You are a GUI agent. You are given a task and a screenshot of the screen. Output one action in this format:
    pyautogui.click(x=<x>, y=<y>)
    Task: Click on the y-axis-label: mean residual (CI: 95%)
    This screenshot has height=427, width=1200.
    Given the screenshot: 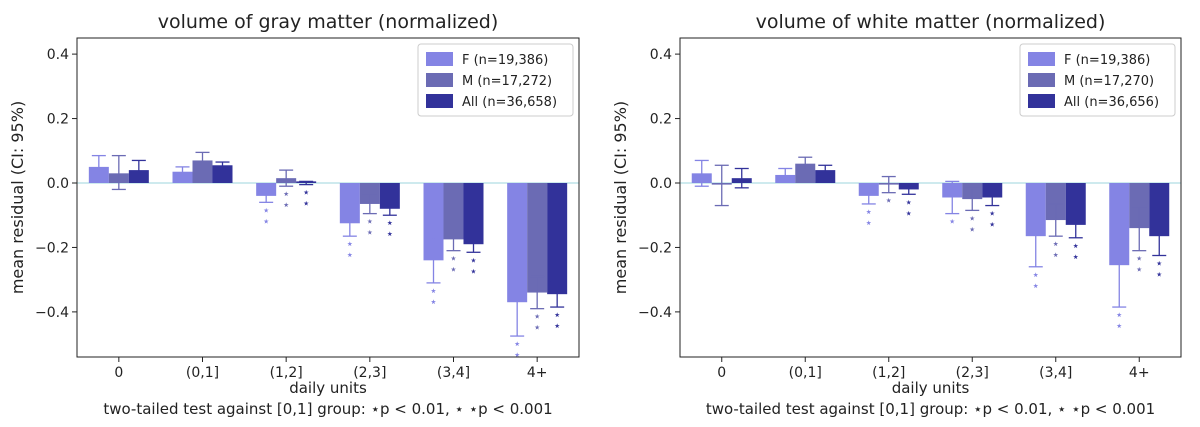 What is the action you would take?
    pyautogui.click(x=620, y=197)
    